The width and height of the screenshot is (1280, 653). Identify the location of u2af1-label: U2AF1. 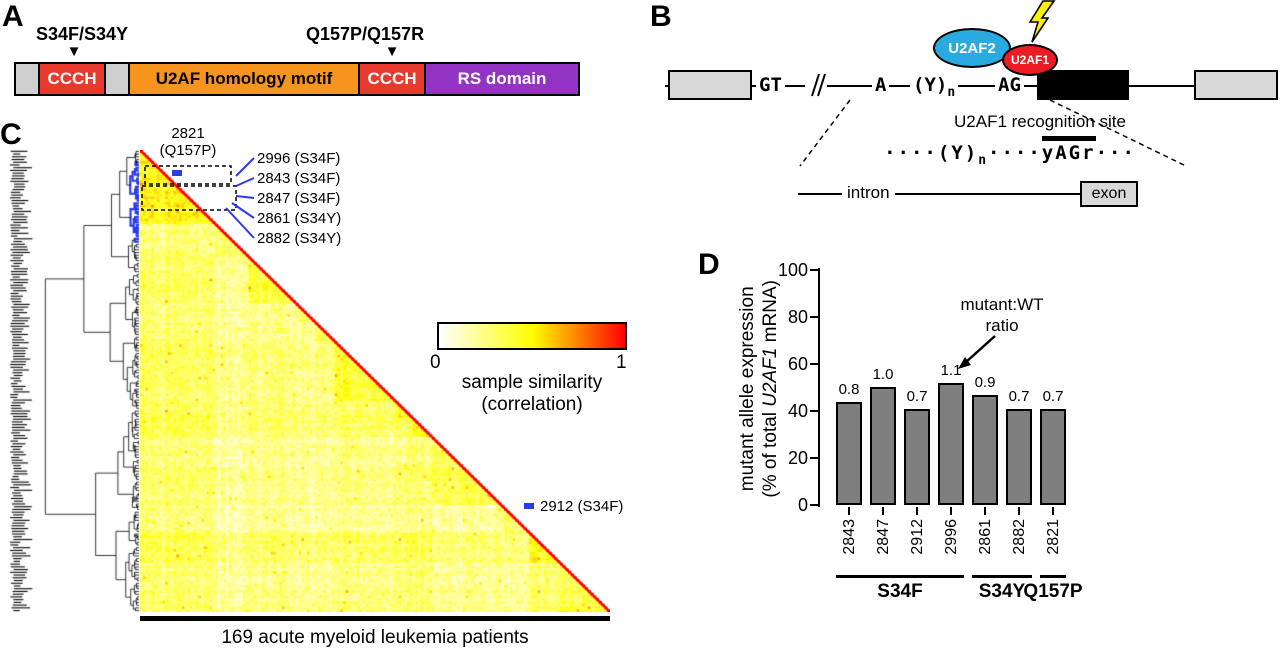
(1029, 60).